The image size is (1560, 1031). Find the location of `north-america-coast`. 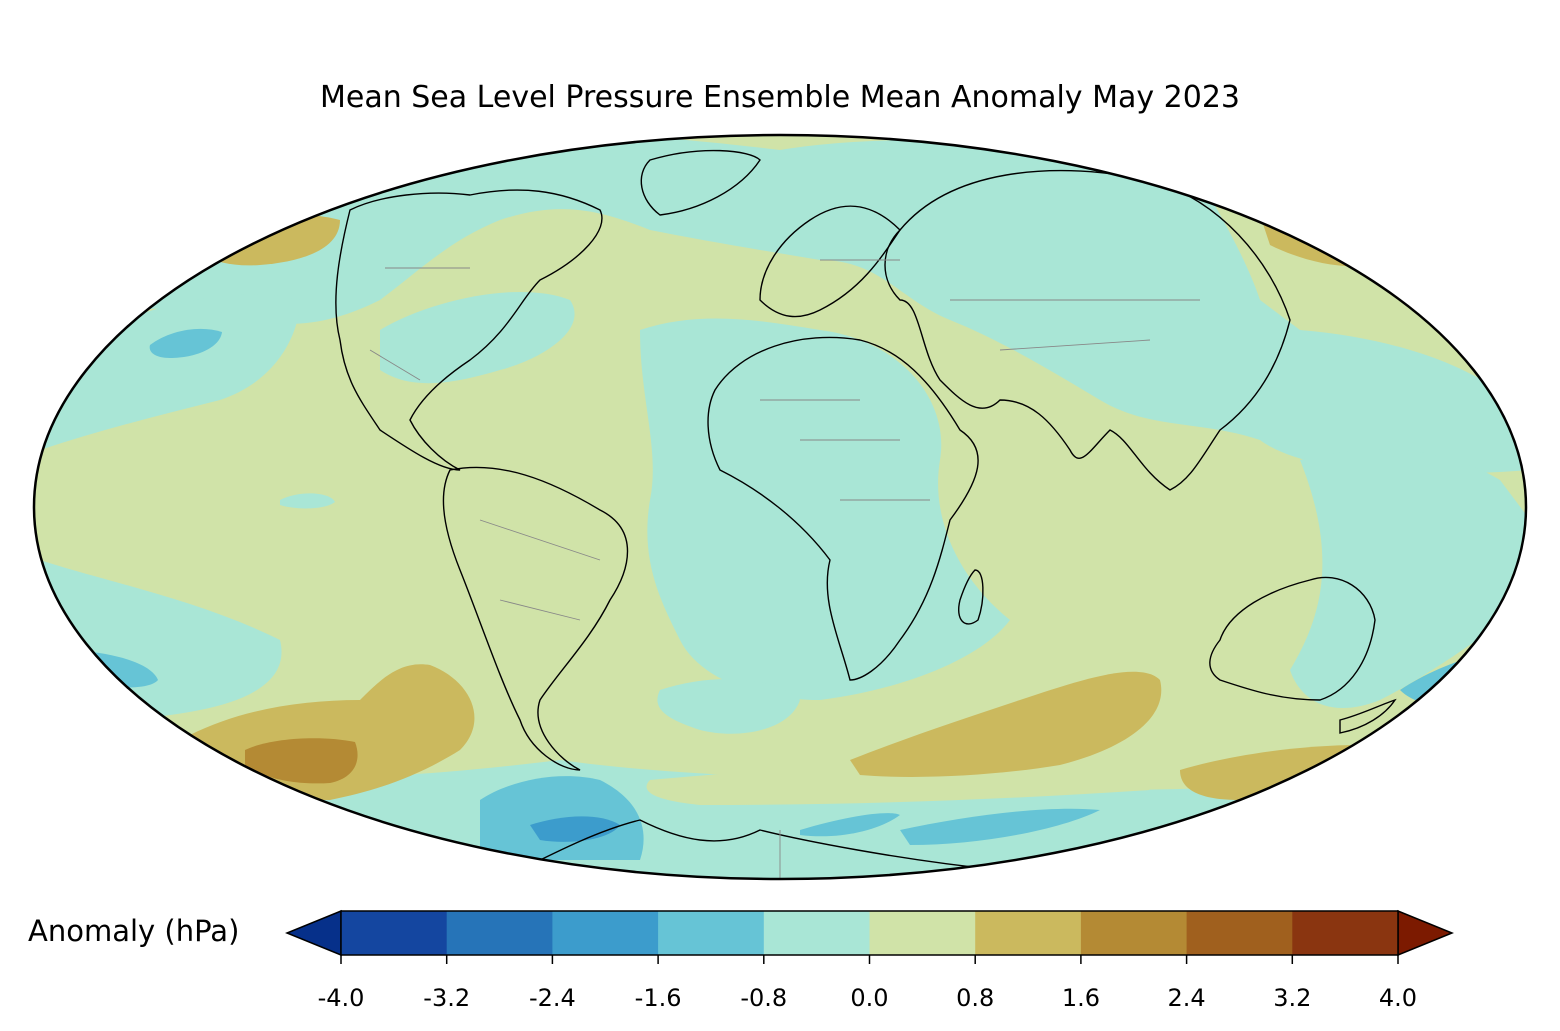

north-america-coast is located at coordinates (469, 330).